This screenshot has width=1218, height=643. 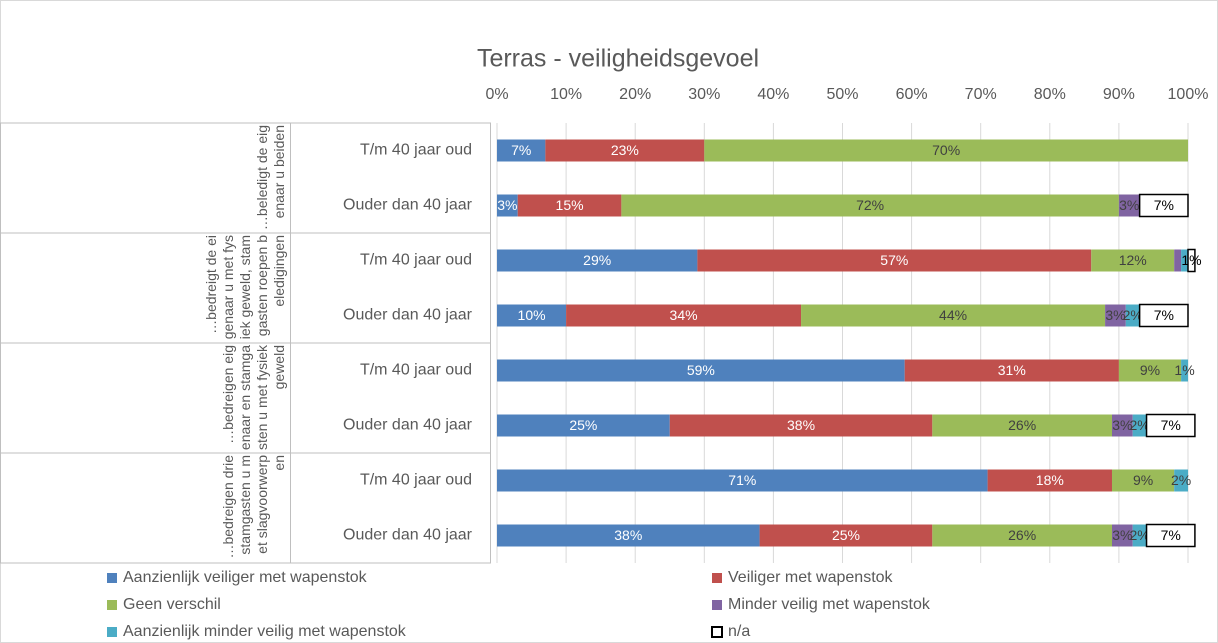 What do you see at coordinates (1119, 94) in the screenshot?
I see `x-tick-label: 90%` at bounding box center [1119, 94].